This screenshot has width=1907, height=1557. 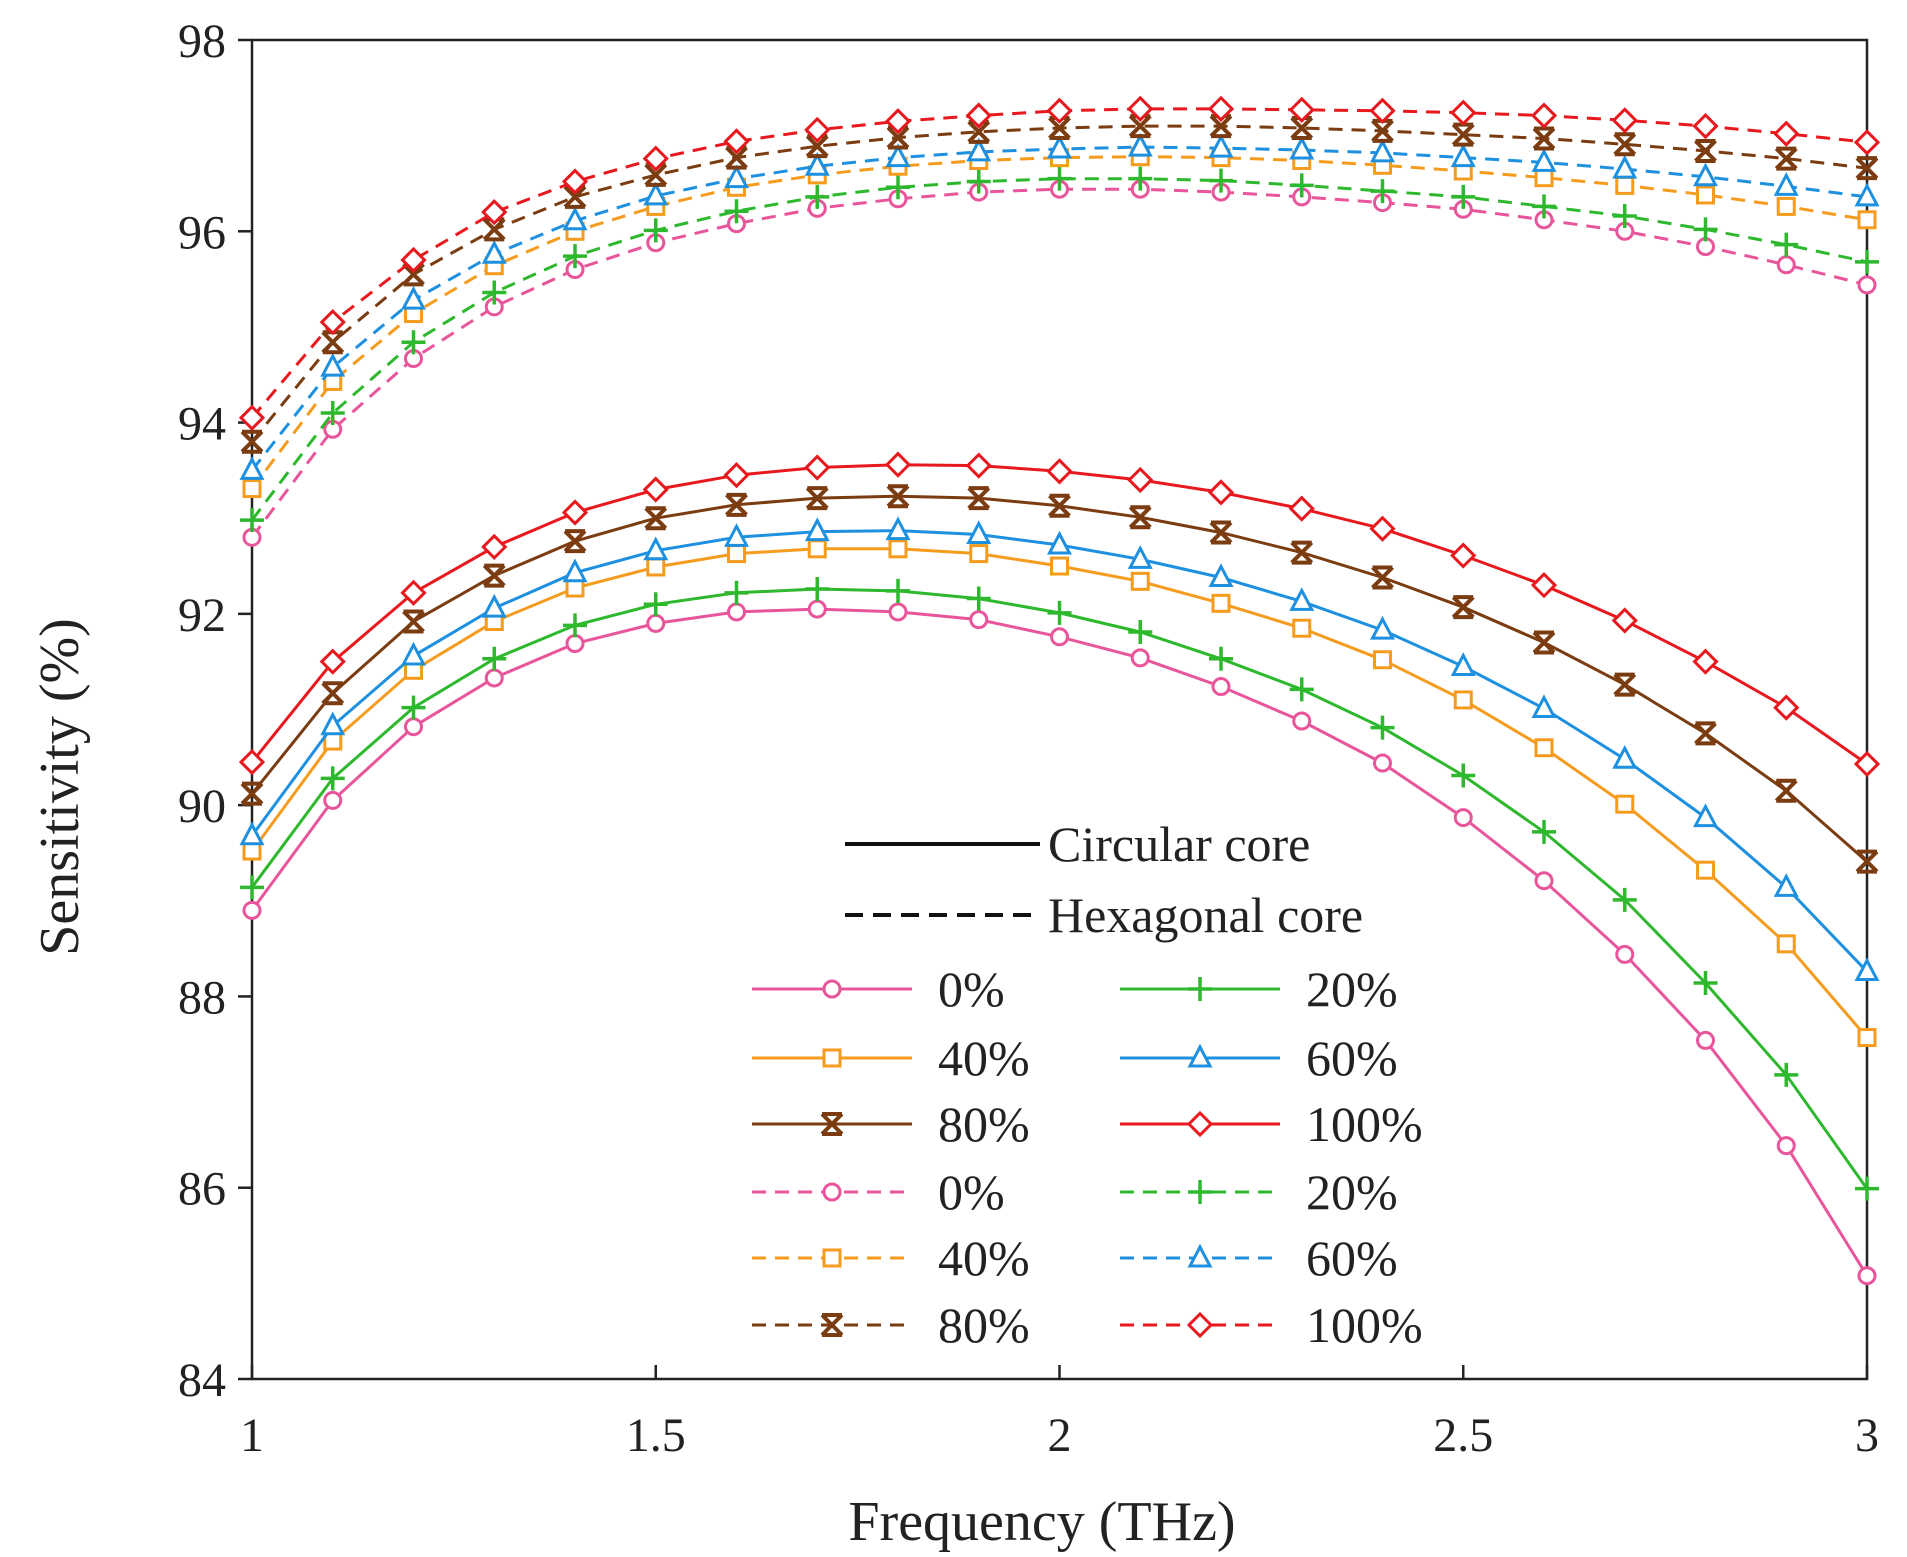 I want to click on x-tick-label: 2, so click(x=1060, y=1435).